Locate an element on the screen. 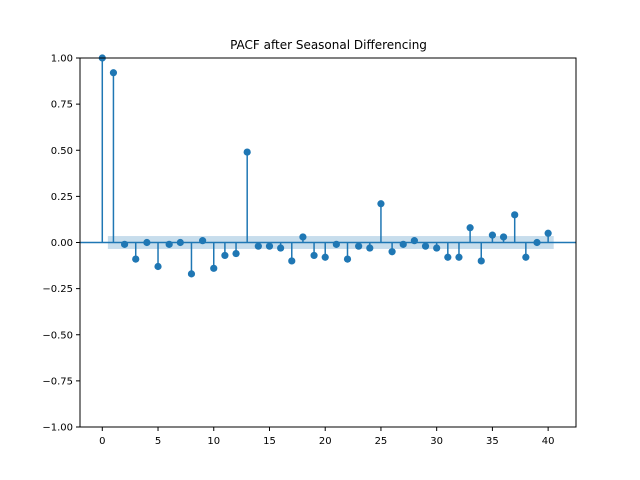 This screenshot has width=640, height=480. y-tick-label: 1.00 is located at coordinates (62, 59).